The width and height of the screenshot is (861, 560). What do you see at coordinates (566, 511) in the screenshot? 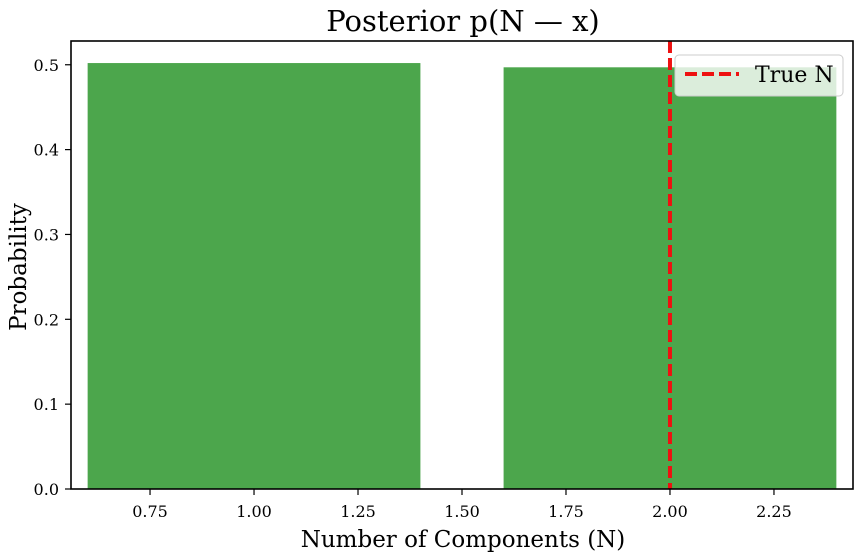
I see `x-tick-label: 1.75` at bounding box center [566, 511].